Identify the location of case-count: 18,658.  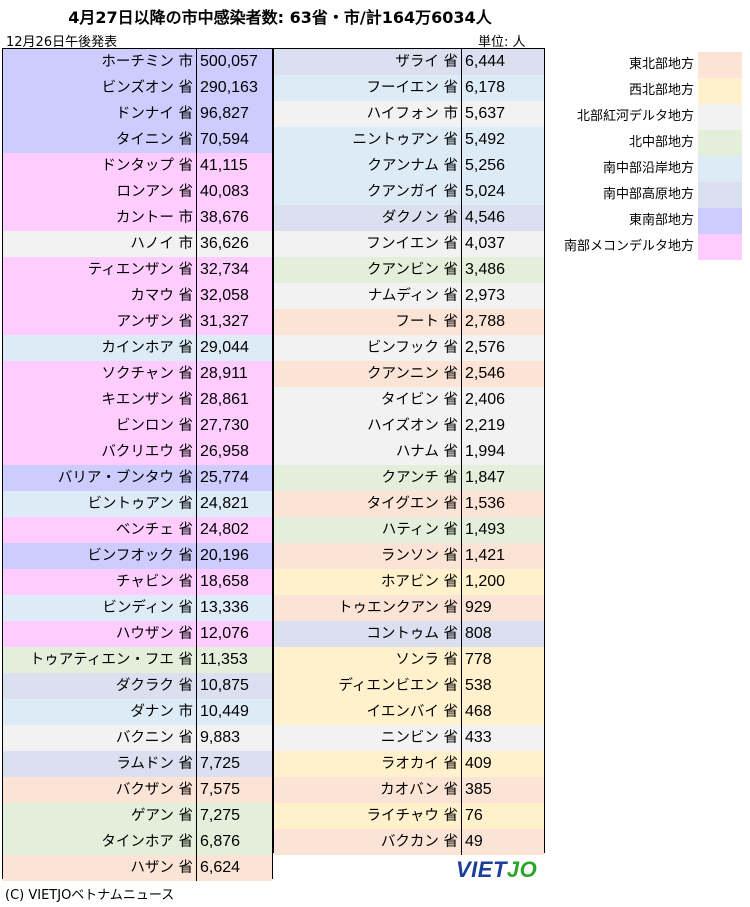
(234, 582).